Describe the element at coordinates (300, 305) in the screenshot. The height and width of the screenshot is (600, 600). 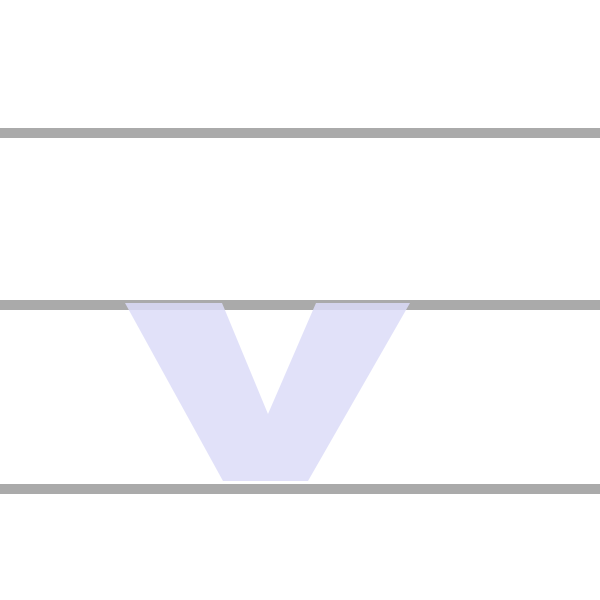
I see `middle-guide-line` at that location.